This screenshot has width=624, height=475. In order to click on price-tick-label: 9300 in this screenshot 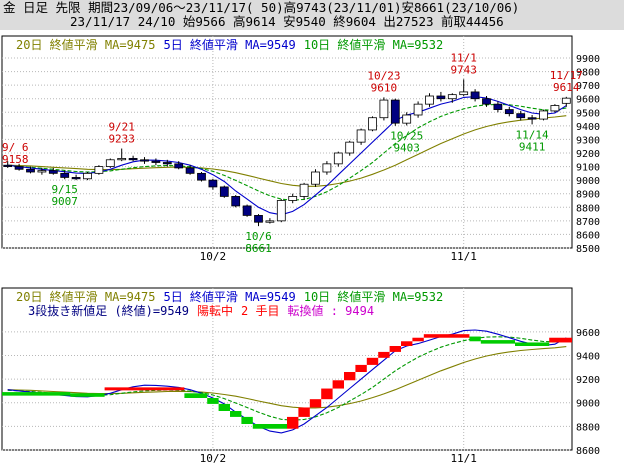, I will do `click(588, 140)`.